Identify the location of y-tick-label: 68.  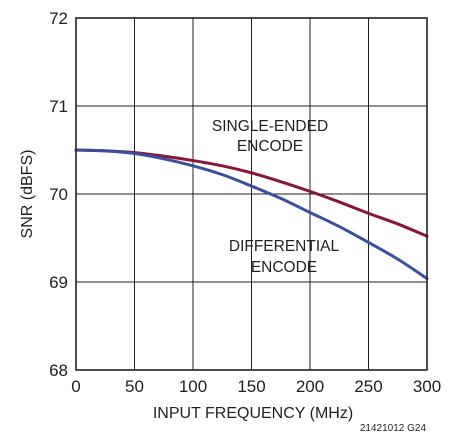
(58, 370).